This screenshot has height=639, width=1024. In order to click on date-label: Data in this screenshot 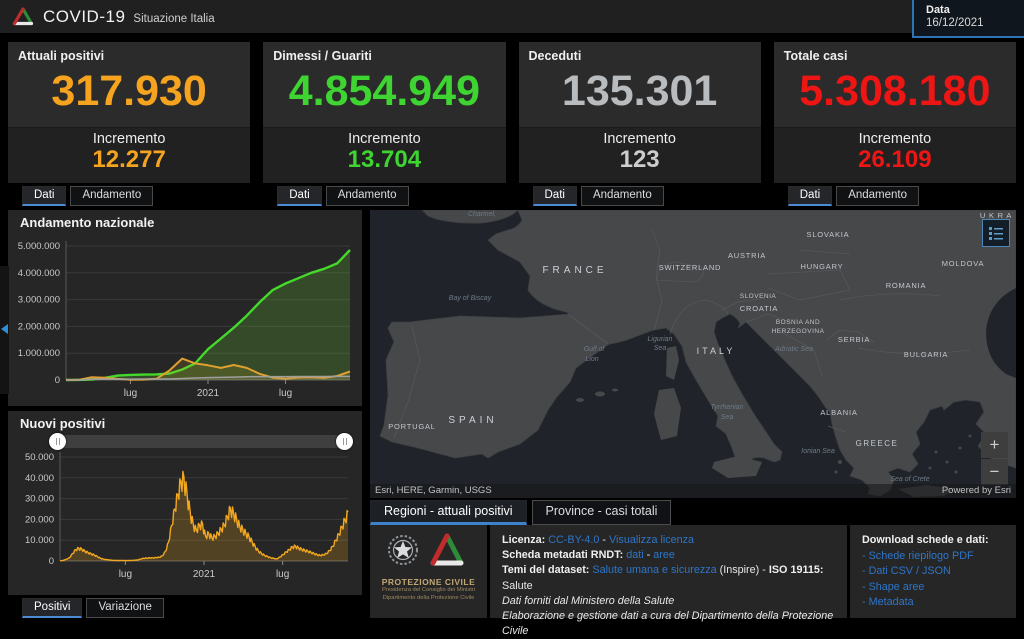, I will do `click(938, 10)`.